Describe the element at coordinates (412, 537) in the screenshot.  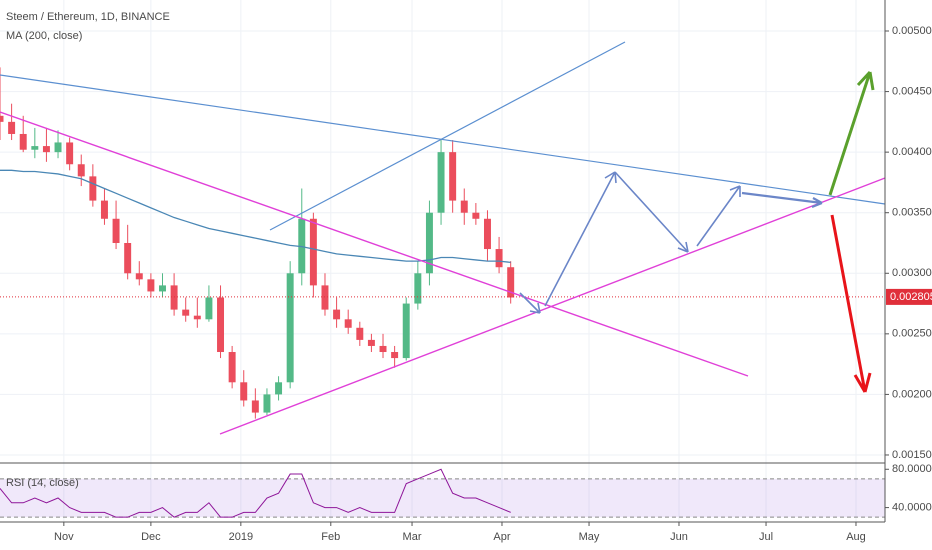
I see `x-tick-label: Mar` at that location.